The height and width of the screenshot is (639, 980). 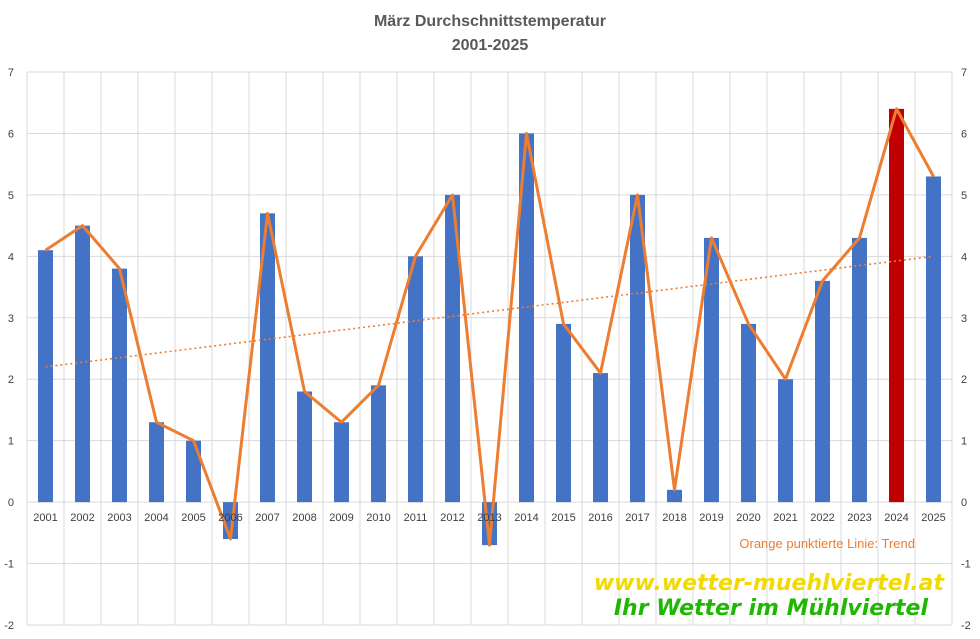 I want to click on x-tick-label: 2001, so click(x=45, y=518).